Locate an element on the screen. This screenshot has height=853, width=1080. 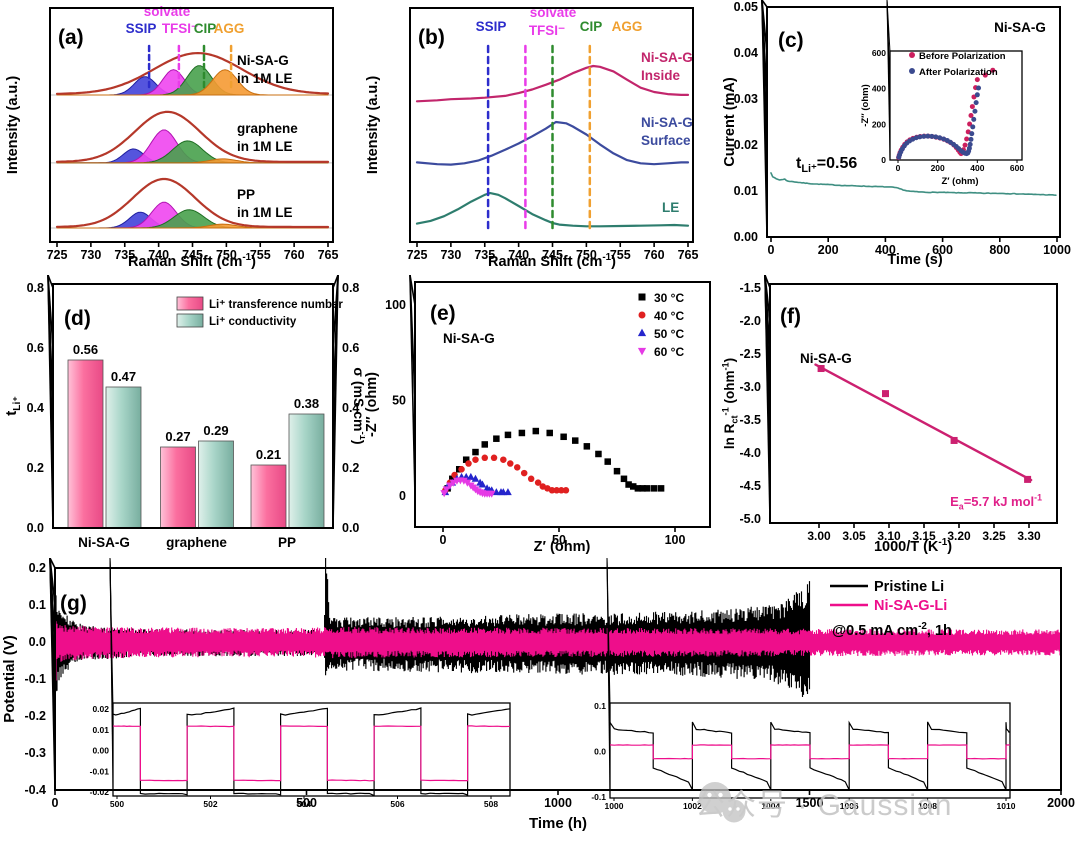
svg-text: graphene is located at coordinates (267, 128).